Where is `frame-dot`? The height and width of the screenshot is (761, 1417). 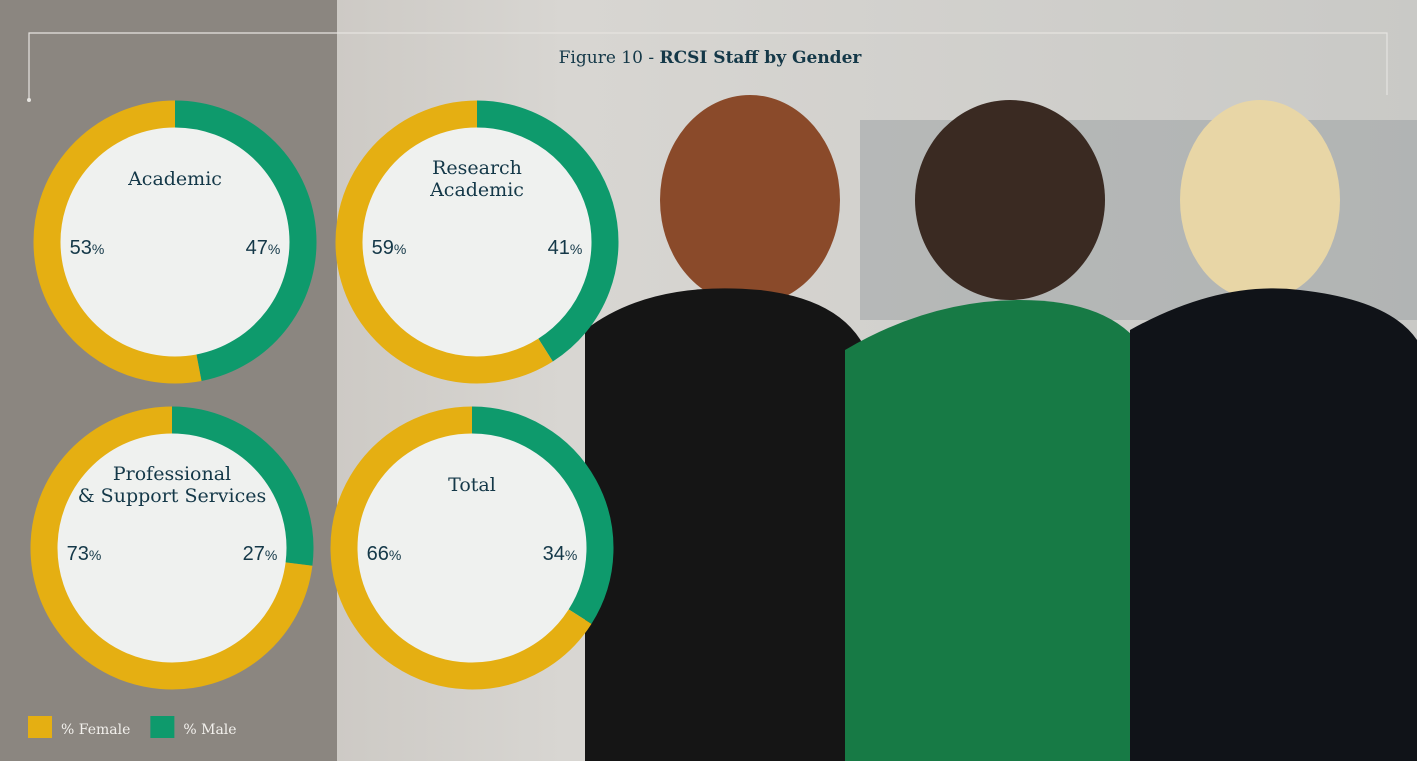 frame-dot is located at coordinates (29, 100).